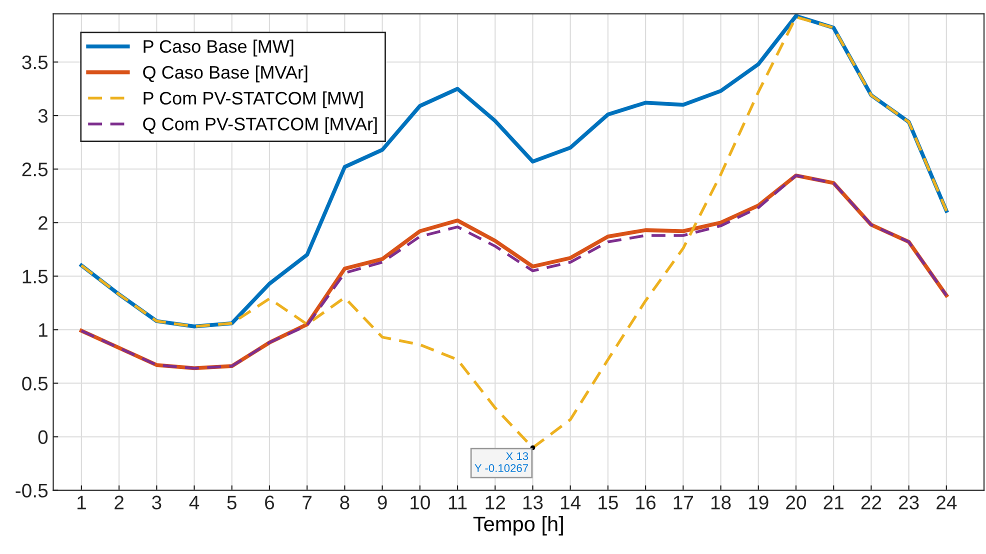  Describe the element at coordinates (32, 491) in the screenshot. I see `y-tick-label: -0.5` at that location.